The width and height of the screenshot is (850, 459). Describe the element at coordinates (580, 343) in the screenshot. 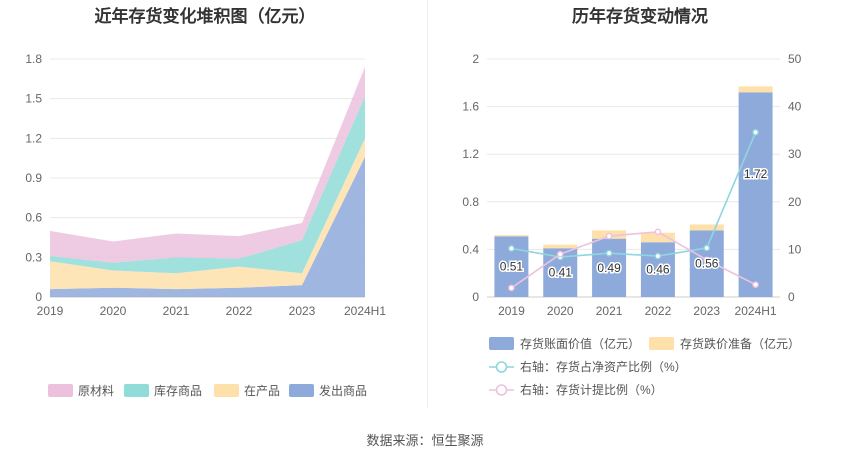

I see `right-legend-label-book-value: 存货账面价值（亿元）` at that location.